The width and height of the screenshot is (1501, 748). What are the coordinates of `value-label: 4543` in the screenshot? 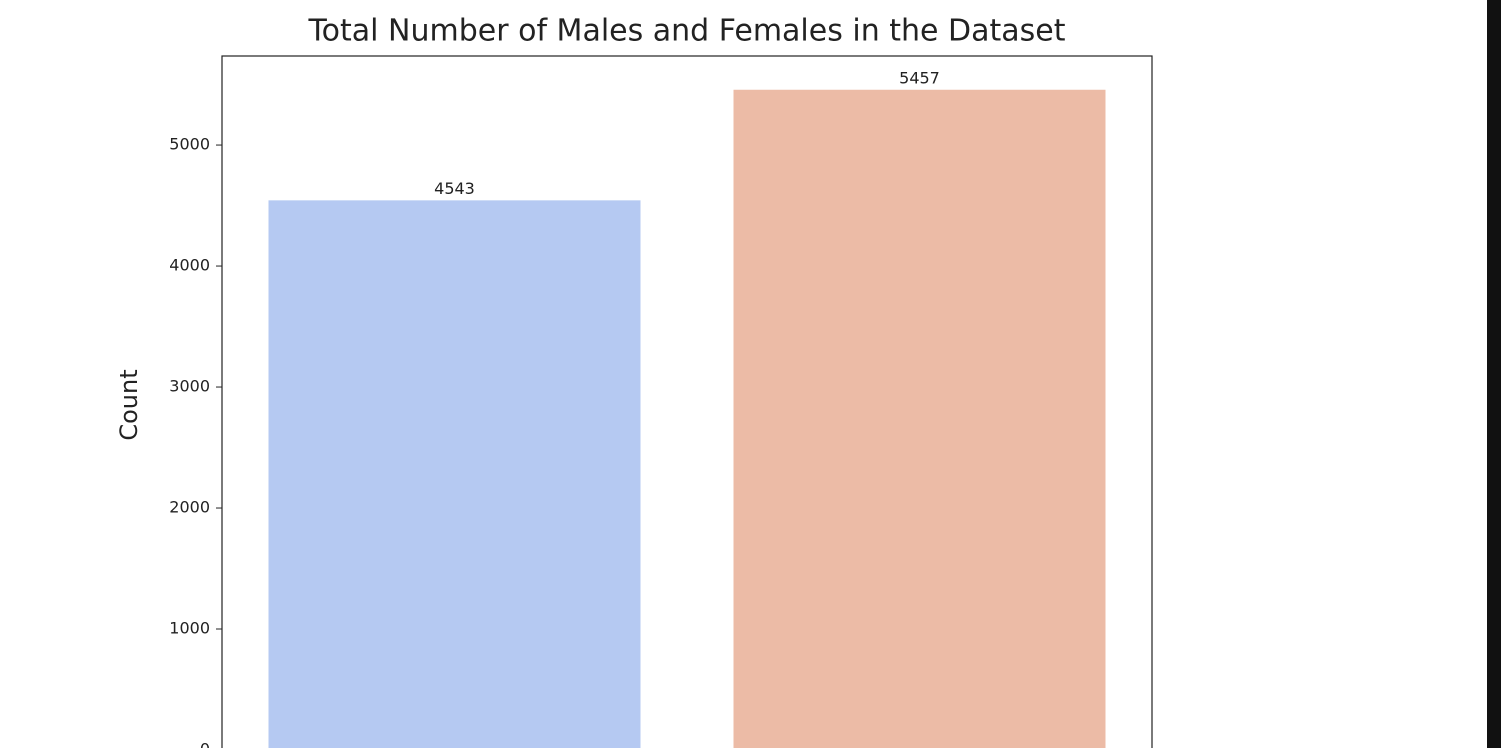 It's located at (454, 188).